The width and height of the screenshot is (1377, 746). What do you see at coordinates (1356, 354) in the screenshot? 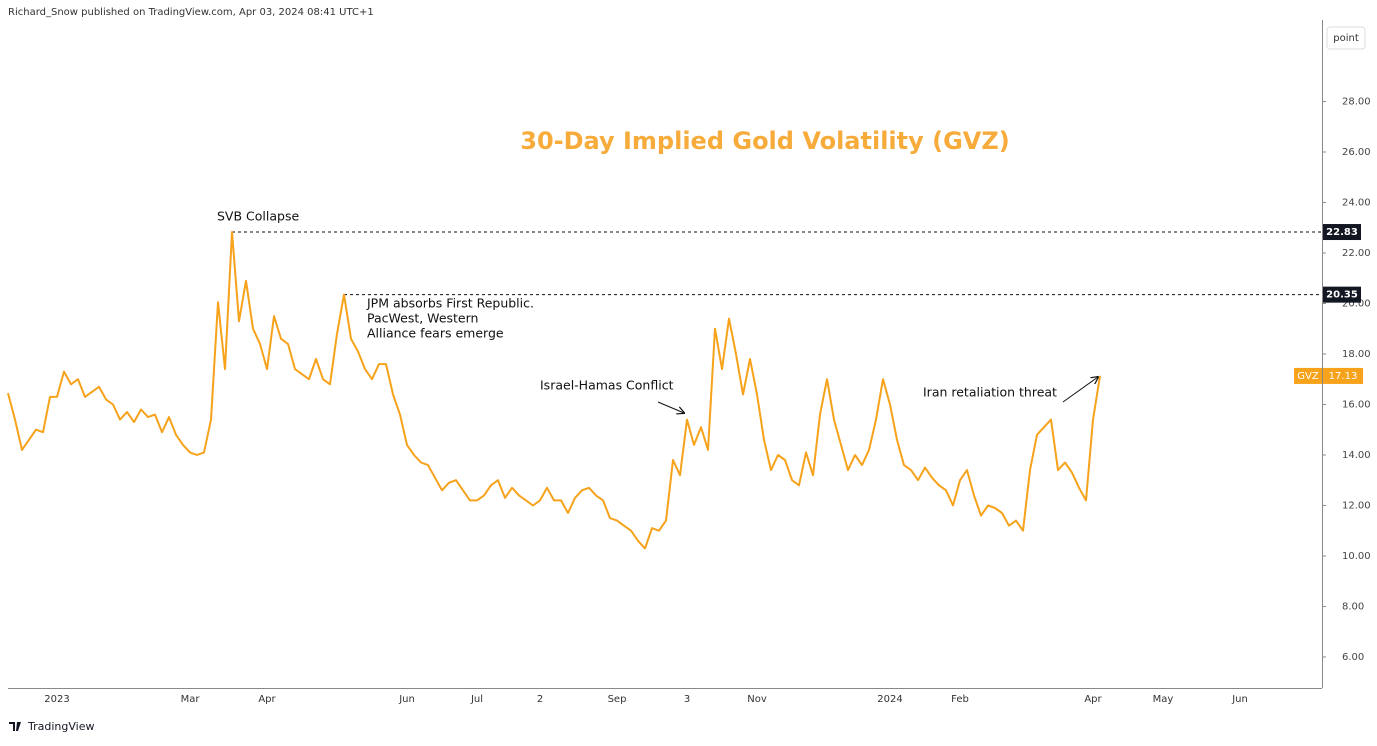
I see `y-tick-label: 18.00` at bounding box center [1356, 354].